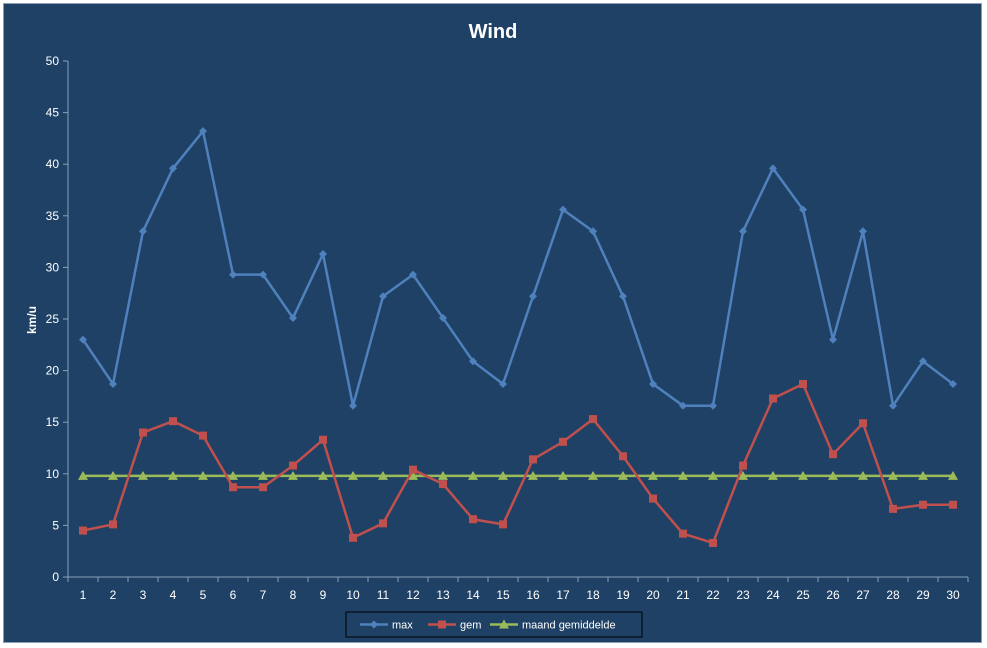 Image resolution: width=987 pixels, height=648 pixels. Describe the element at coordinates (55, 577) in the screenshot. I see `y-tick-label: 0` at that location.